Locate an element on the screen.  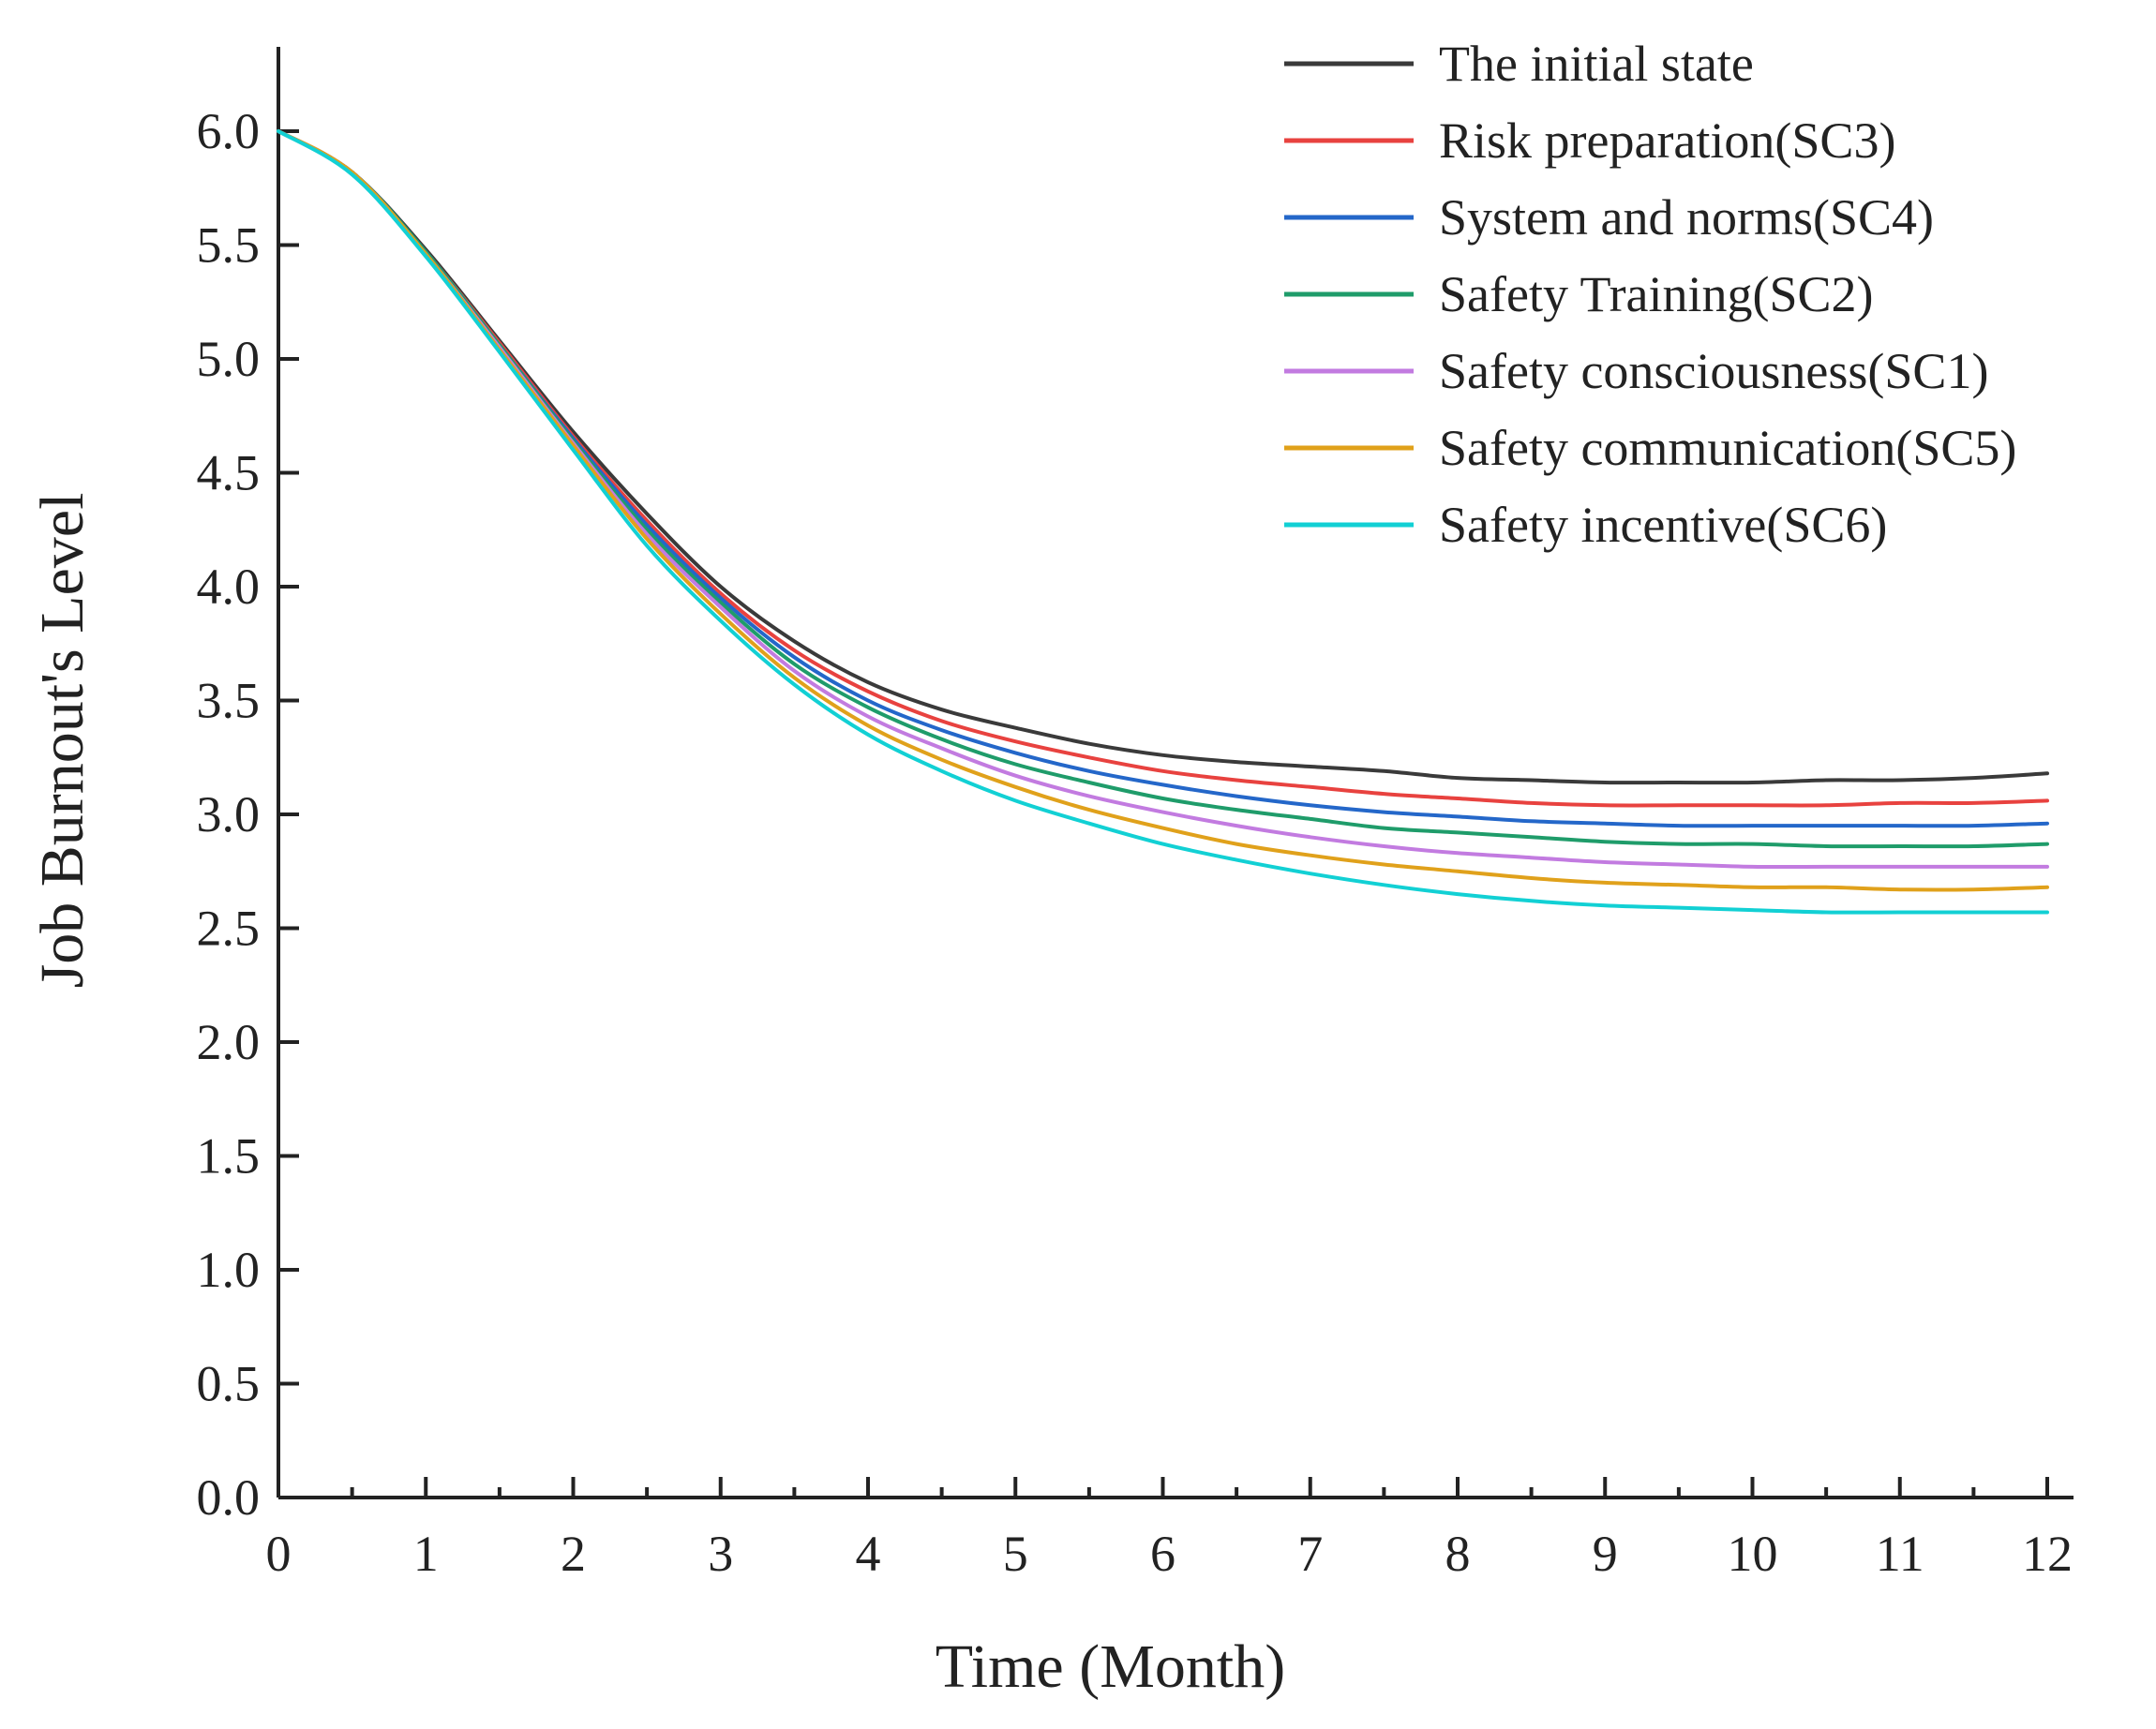
y-tick-label: 0.5 is located at coordinates (229, 1384).